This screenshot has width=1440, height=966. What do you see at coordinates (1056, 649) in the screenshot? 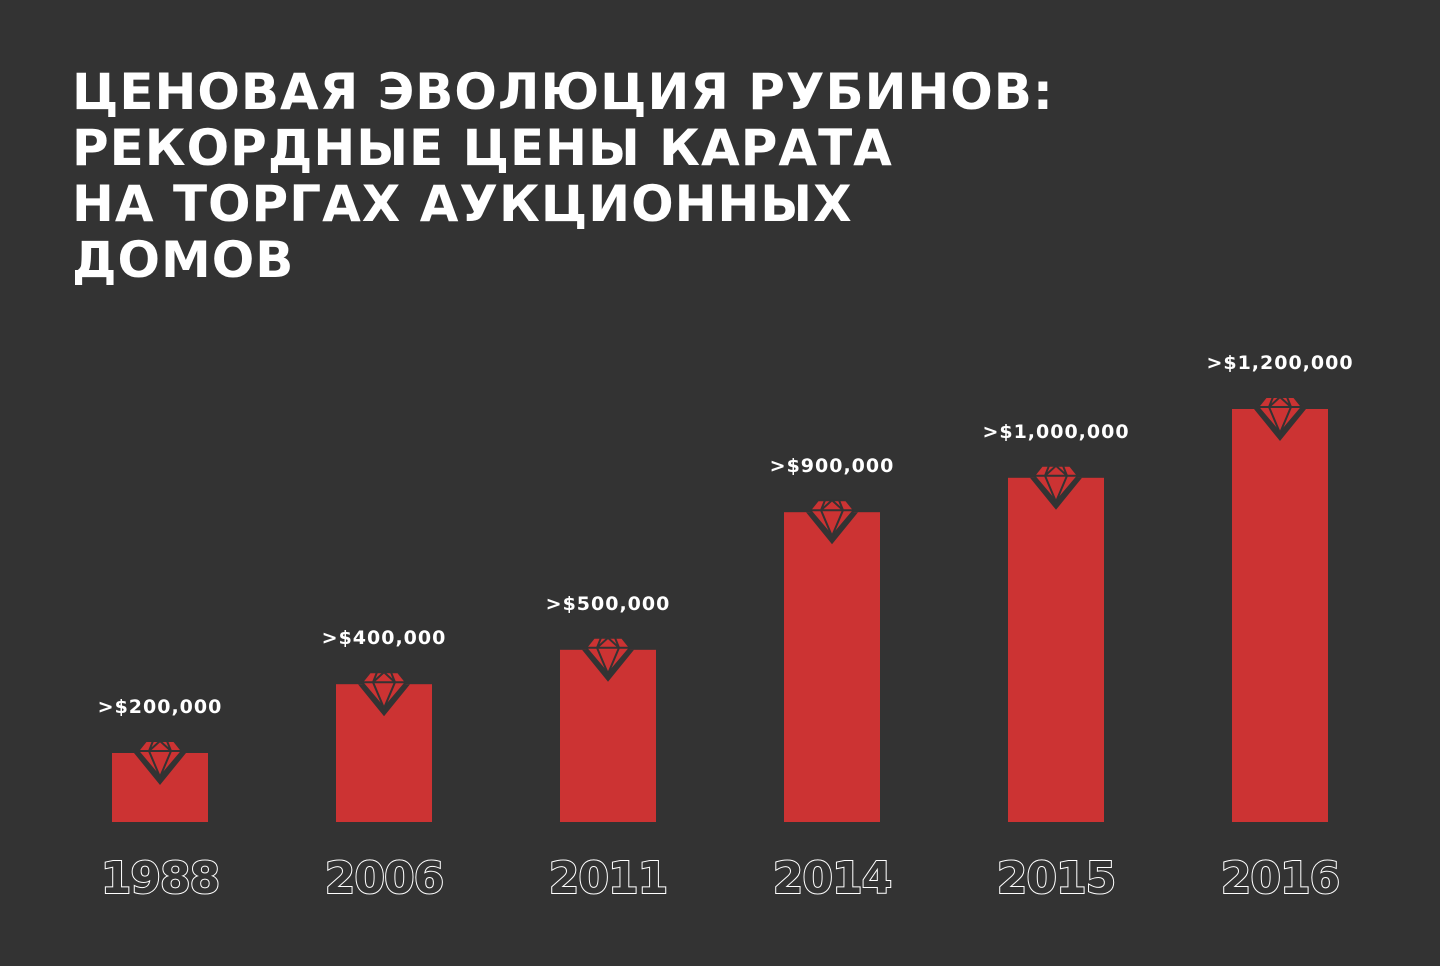
I see `bar-2015` at bounding box center [1056, 649].